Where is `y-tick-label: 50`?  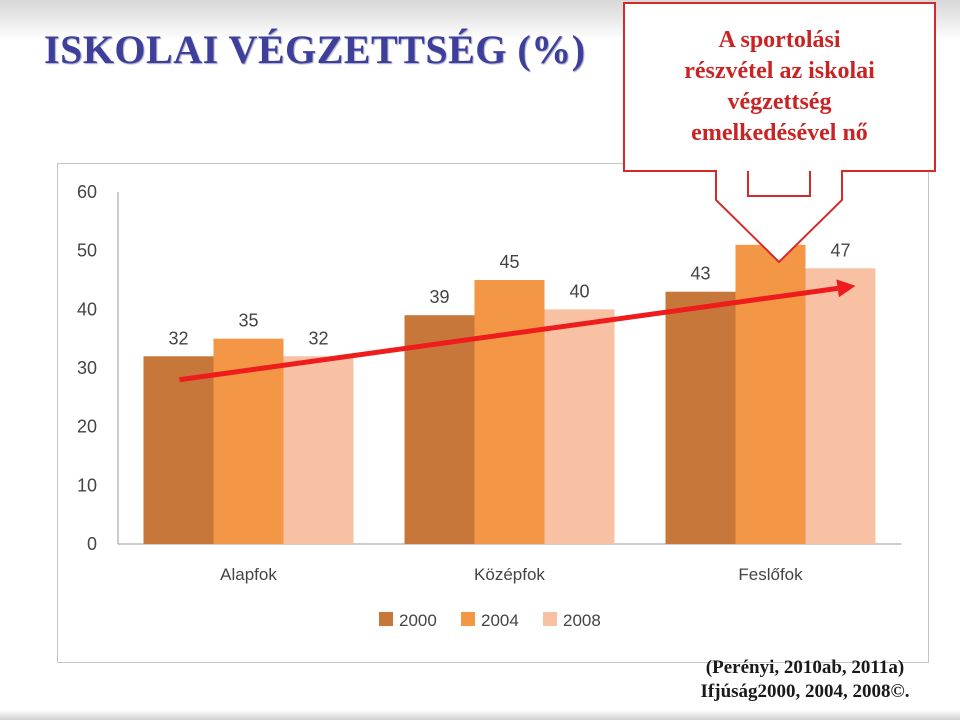
y-tick-label: 50 is located at coordinates (87, 251).